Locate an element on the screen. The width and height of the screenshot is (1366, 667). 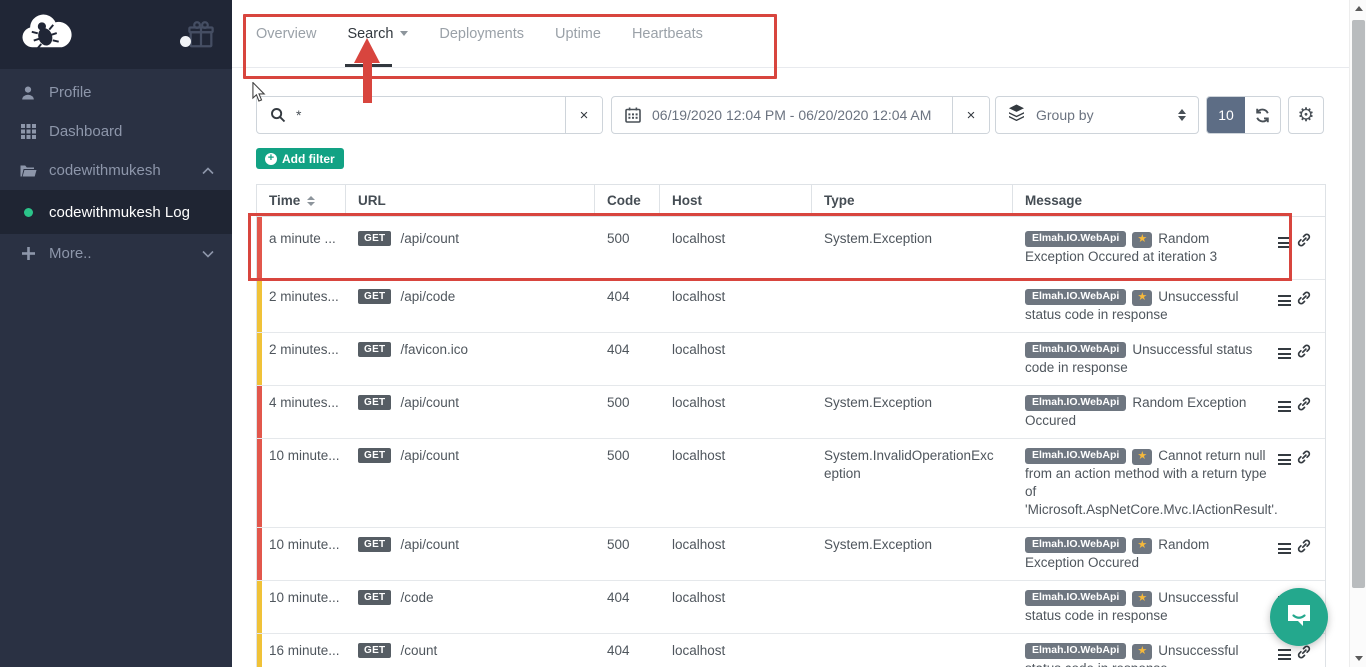
gift-icon is located at coordinates (198, 35).